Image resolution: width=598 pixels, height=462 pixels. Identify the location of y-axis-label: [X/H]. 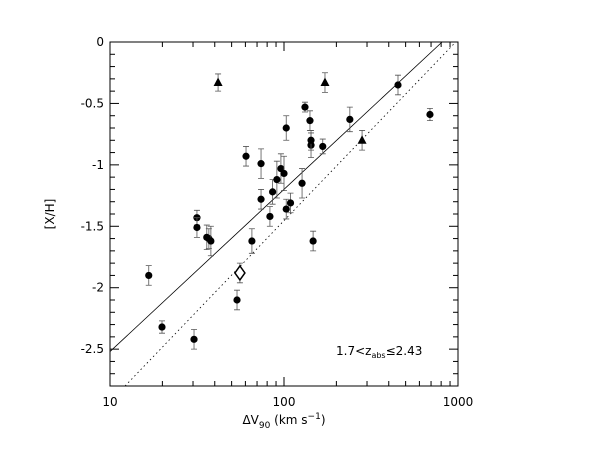
(50, 214).